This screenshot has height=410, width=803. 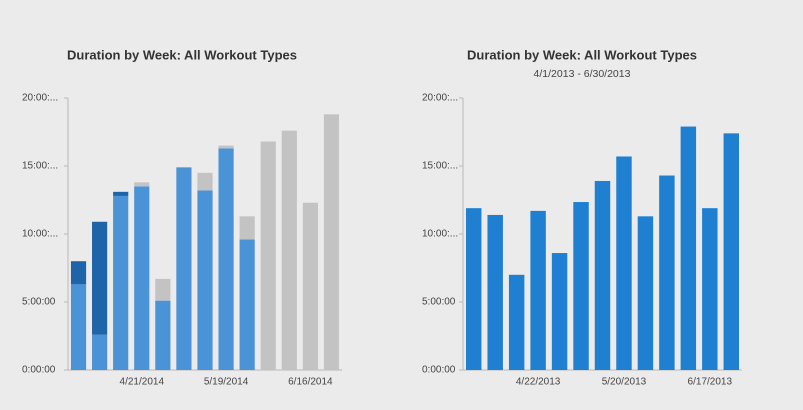 What do you see at coordinates (538, 382) in the screenshot?
I see `x-tick-label: 4/22/2013` at bounding box center [538, 382].